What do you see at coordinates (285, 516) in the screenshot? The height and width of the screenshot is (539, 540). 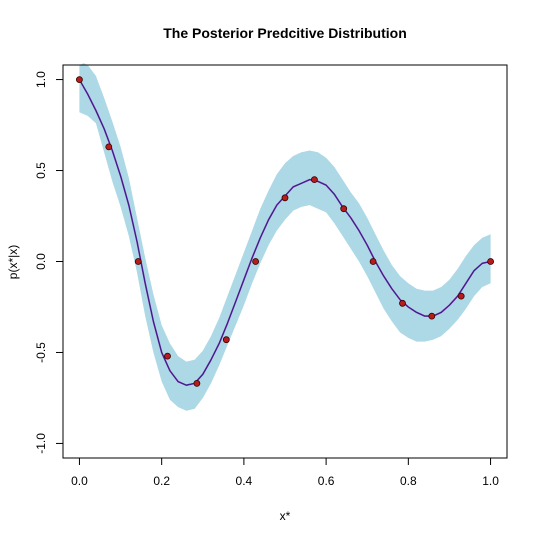 I see `x-axis-label: x*` at bounding box center [285, 516].